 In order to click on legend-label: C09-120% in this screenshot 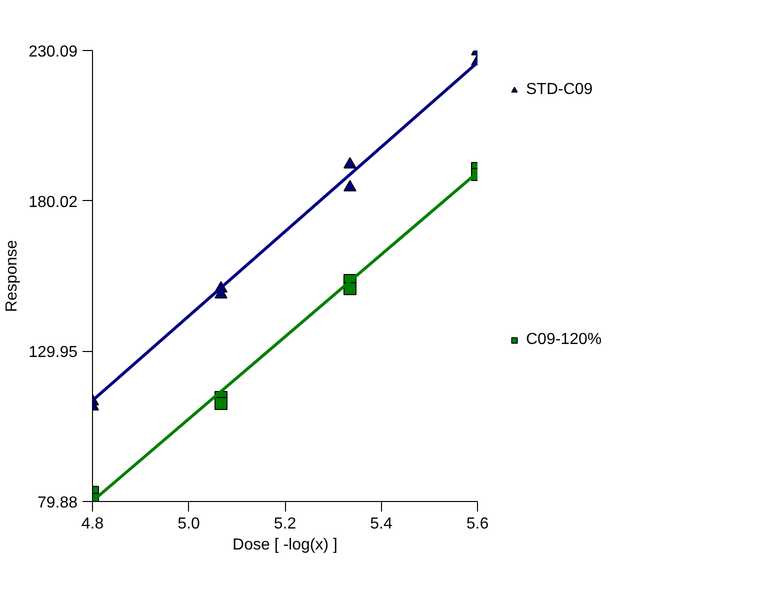, I will do `click(564, 340)`.